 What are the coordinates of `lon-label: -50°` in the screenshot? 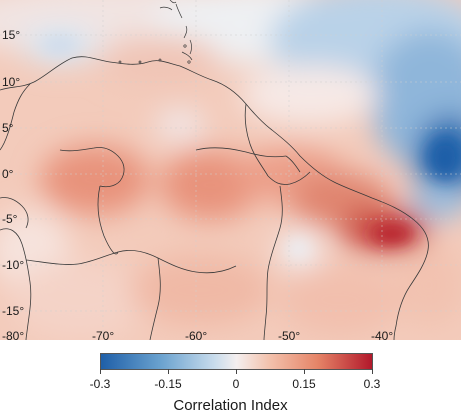 It's located at (289, 336).